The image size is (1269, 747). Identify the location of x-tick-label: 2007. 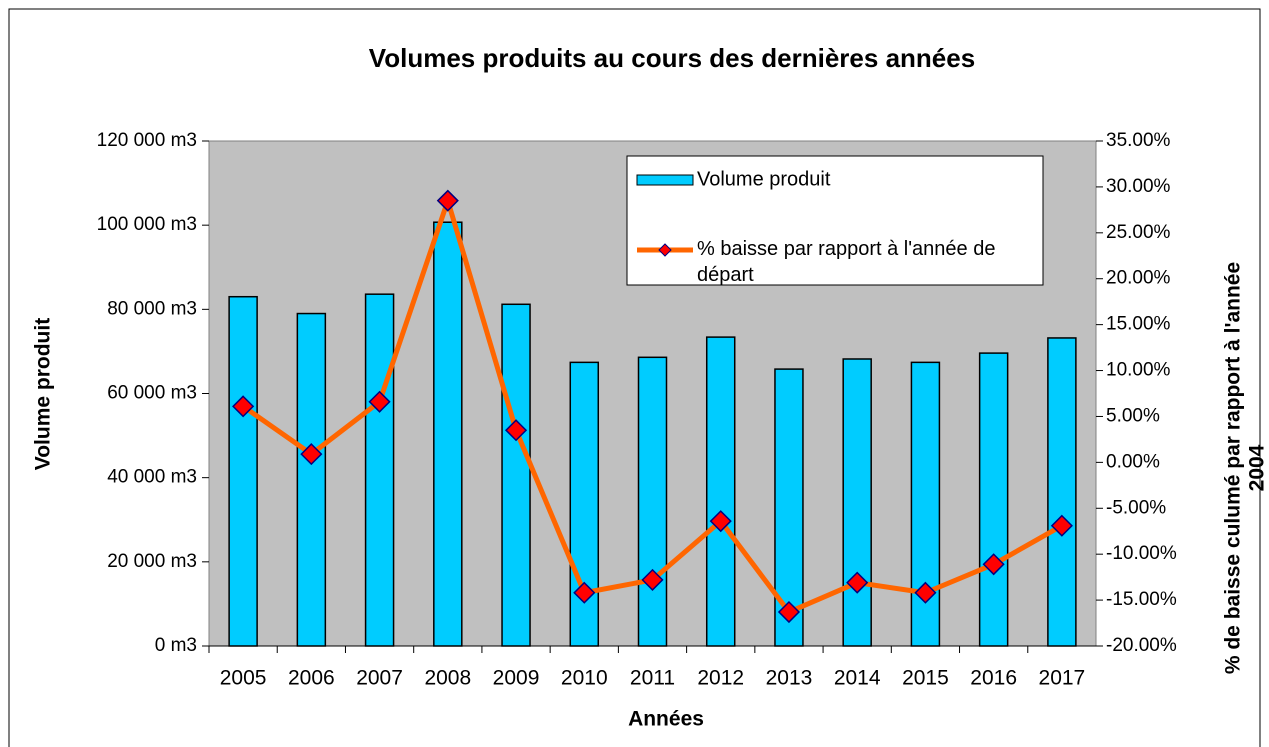
(379, 678).